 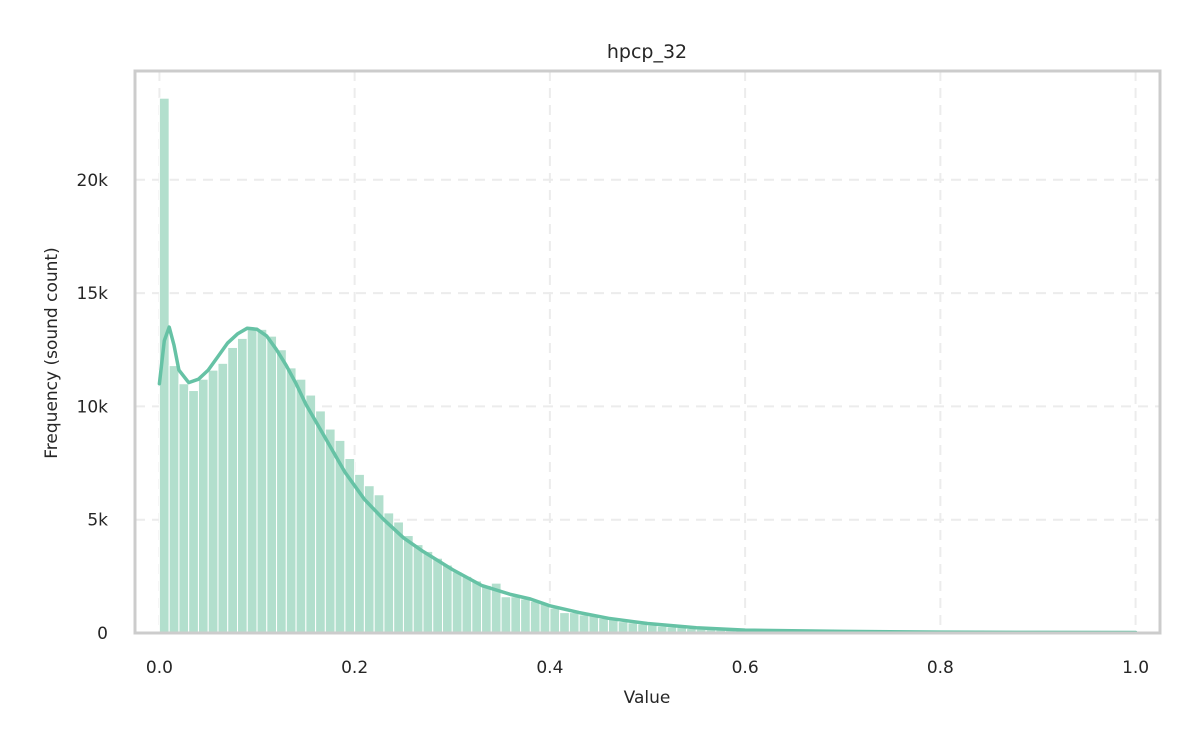 I want to click on x-tick-label: 0.4, so click(x=549, y=668).